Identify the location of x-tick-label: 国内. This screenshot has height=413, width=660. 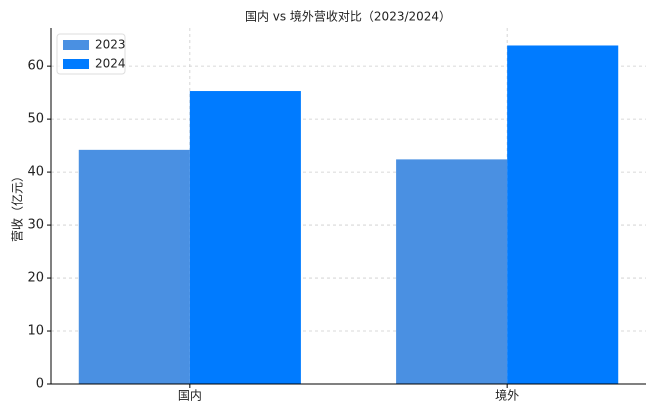
(190, 396).